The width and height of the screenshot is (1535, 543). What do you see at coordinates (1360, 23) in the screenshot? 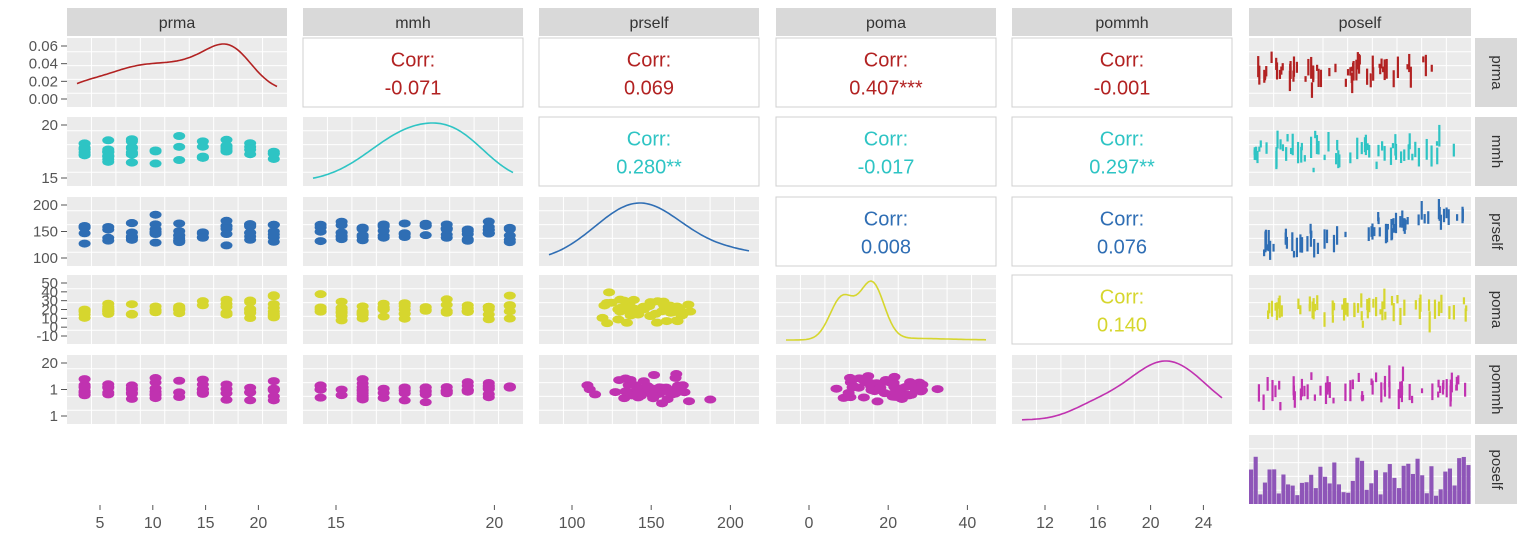
I see `strip-top-label-poself: poself` at bounding box center [1360, 23].